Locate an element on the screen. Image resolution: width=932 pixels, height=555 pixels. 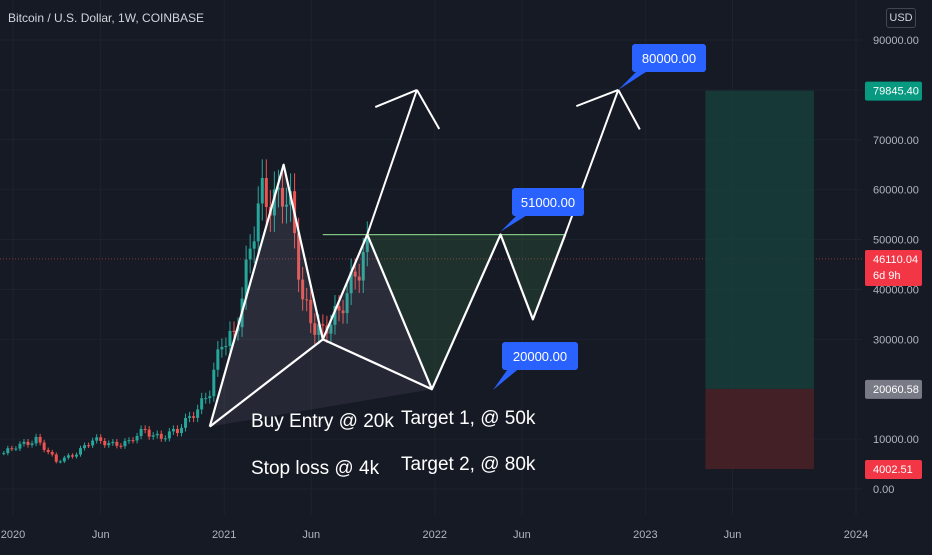
target-price-tag-text: 79845.40 is located at coordinates (896, 92).